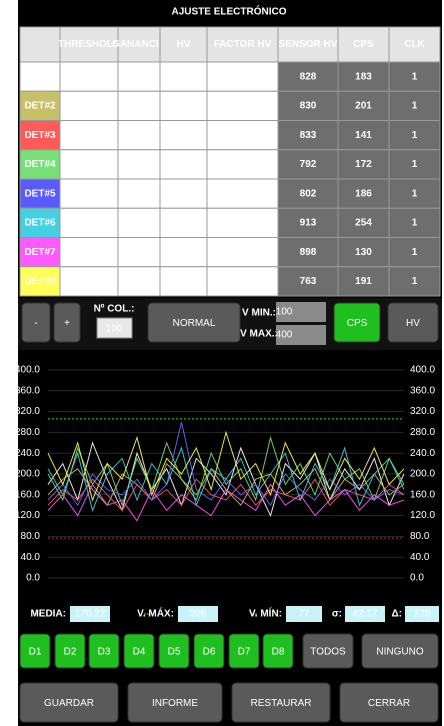  I want to click on cell-text: 191, so click(363, 281).